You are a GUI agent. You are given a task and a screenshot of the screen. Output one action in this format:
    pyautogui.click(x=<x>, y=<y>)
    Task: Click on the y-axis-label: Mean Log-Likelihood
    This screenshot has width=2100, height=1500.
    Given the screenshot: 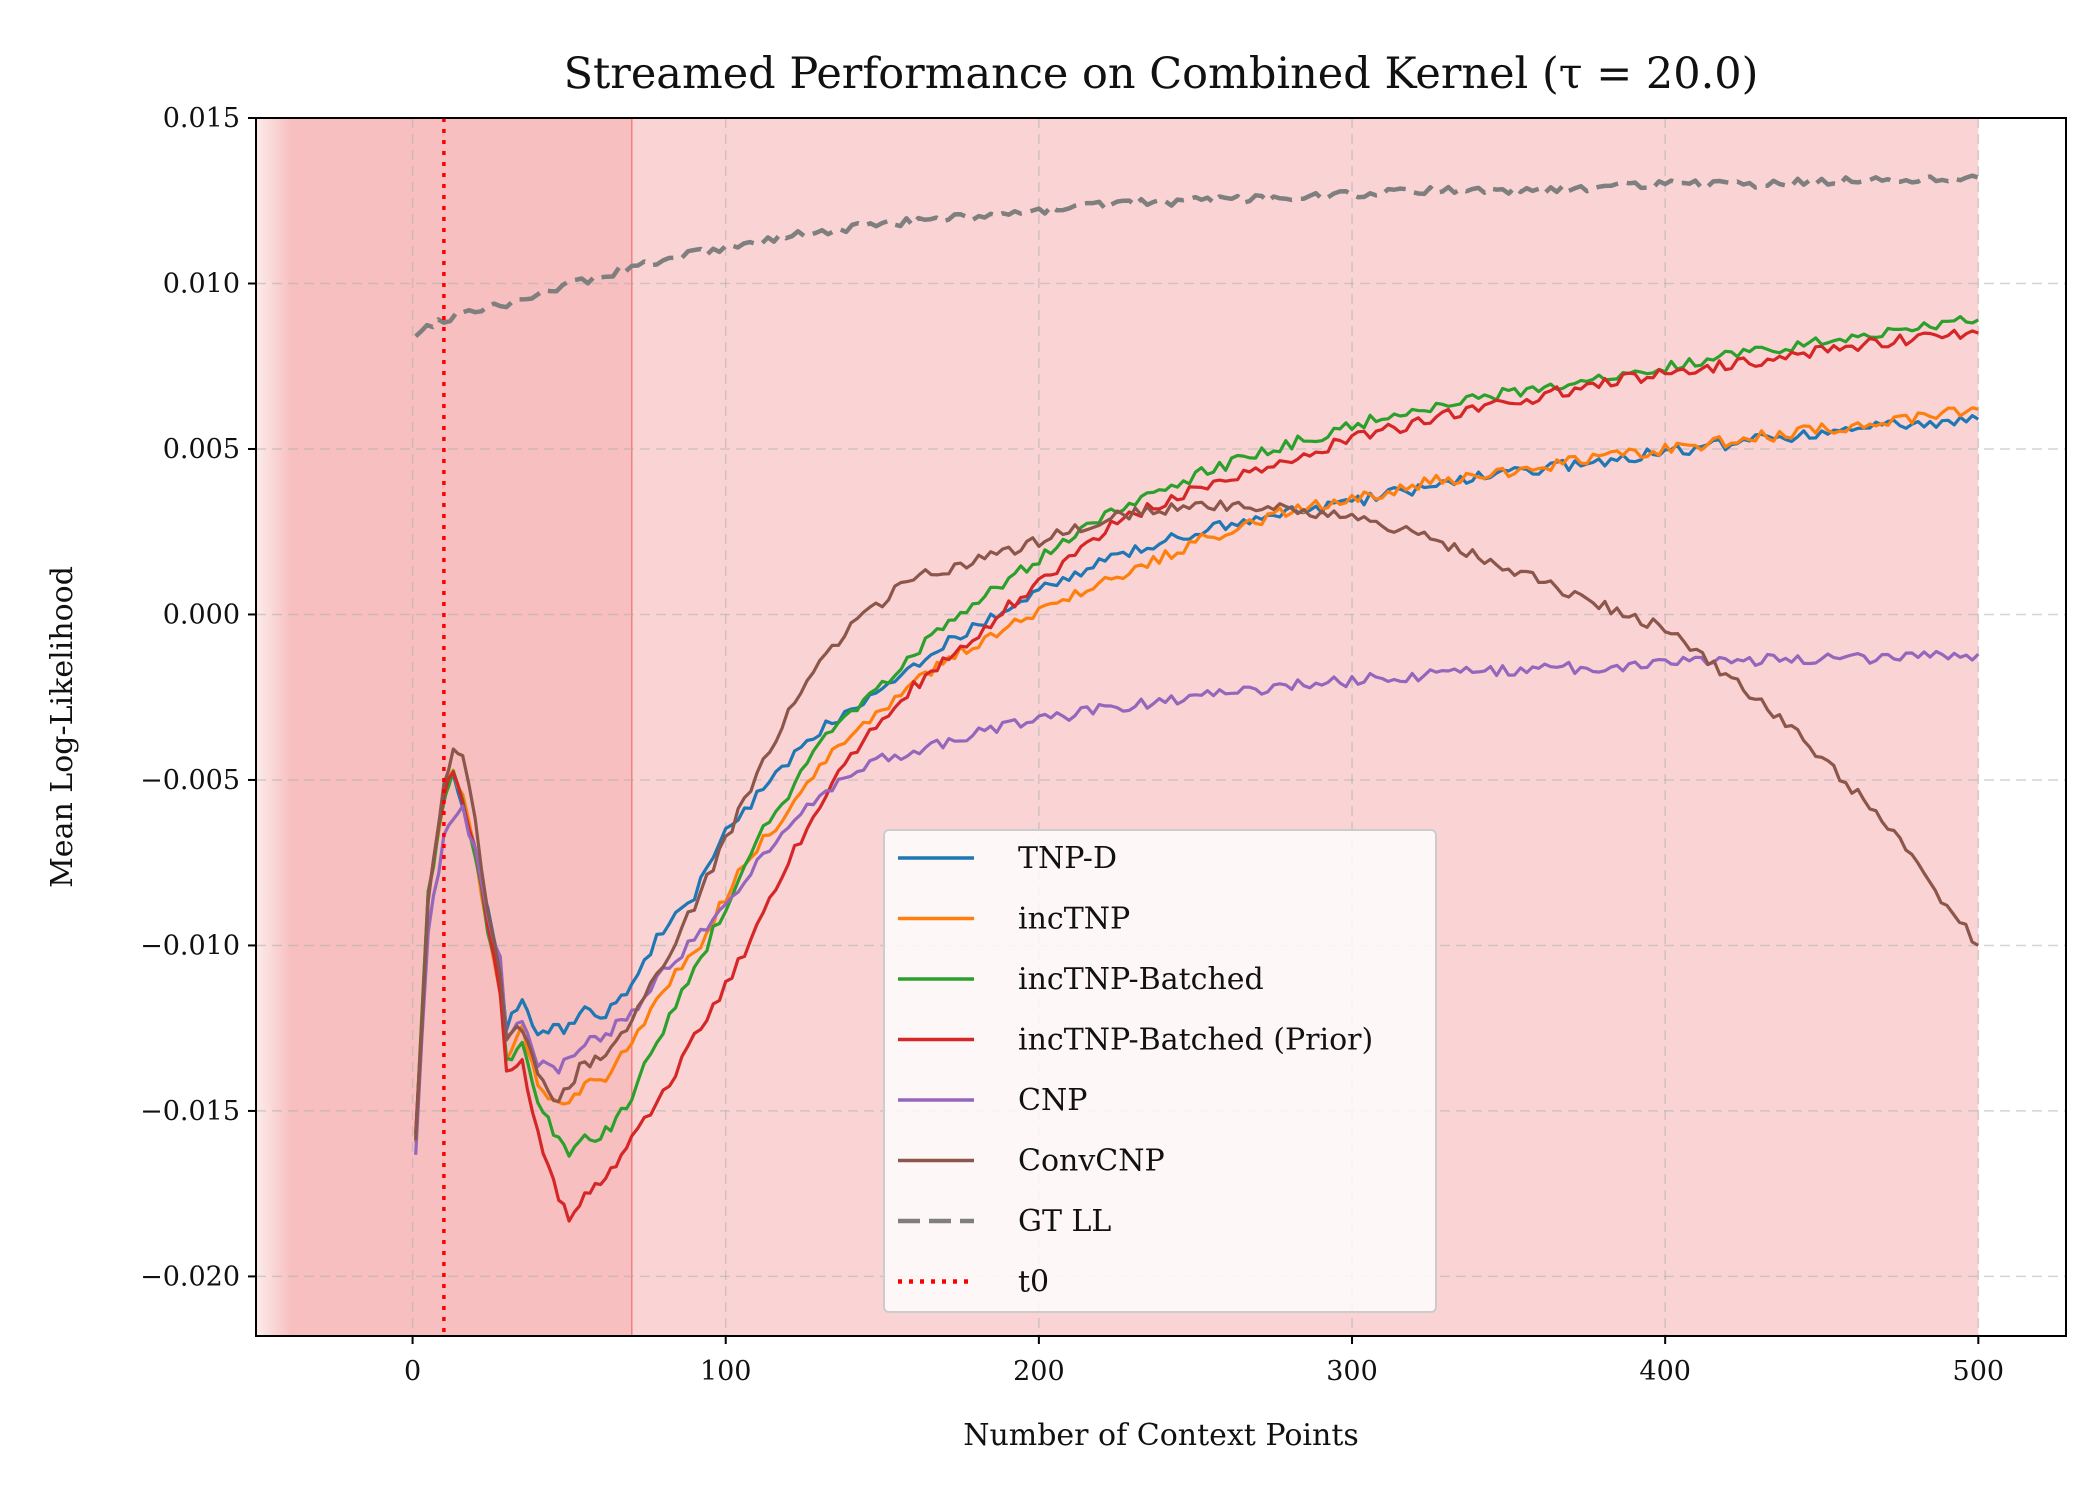 What is the action you would take?
    pyautogui.click(x=62, y=727)
    